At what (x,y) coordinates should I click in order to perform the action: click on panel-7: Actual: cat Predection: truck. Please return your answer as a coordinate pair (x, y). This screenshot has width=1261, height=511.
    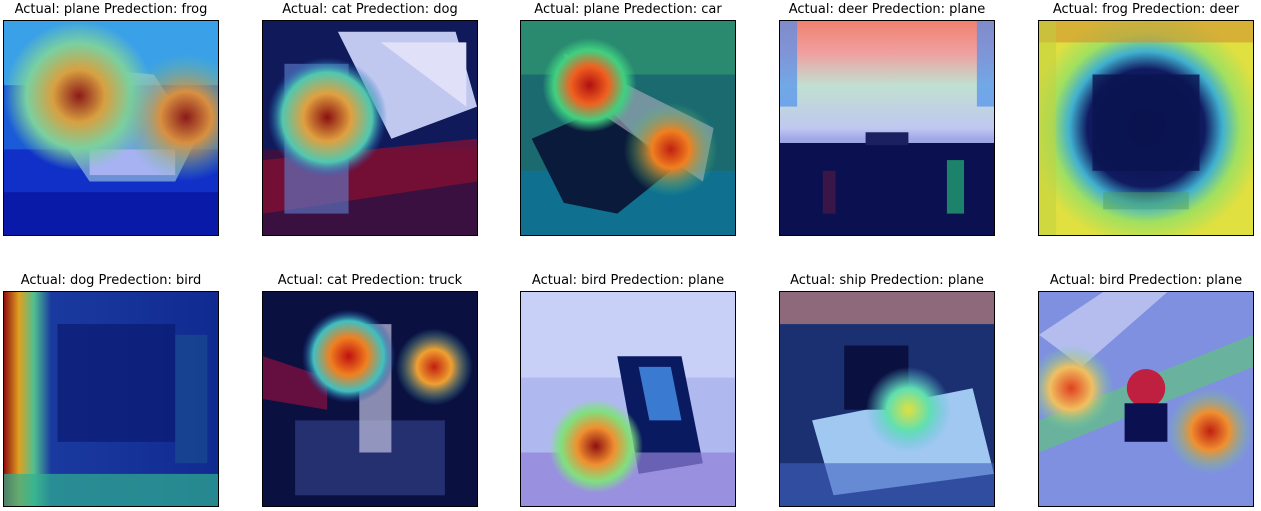
    Looking at the image, I should click on (370, 390).